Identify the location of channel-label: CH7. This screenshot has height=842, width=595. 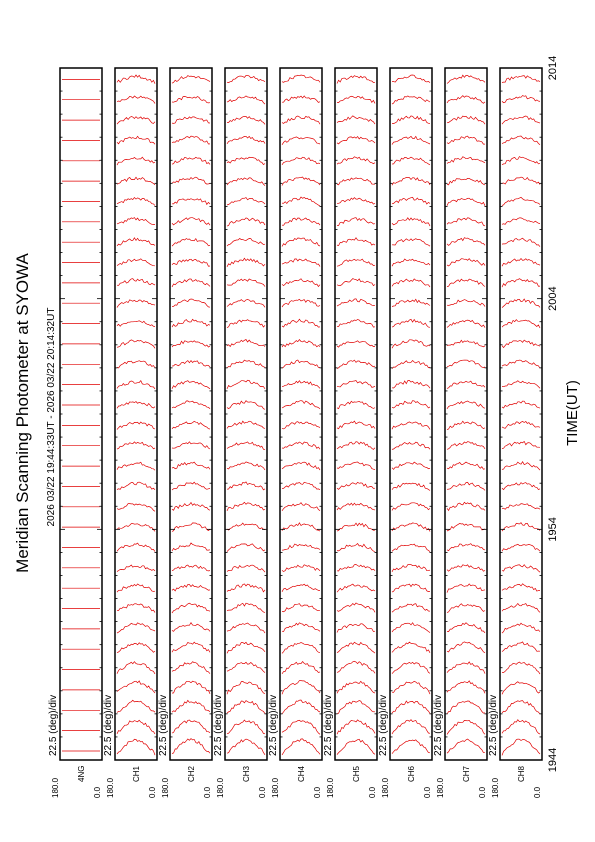
(466, 773).